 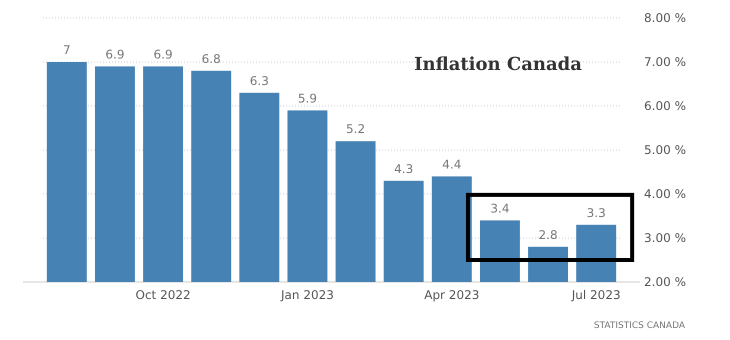 I want to click on data-label: 5.2, so click(x=356, y=129).